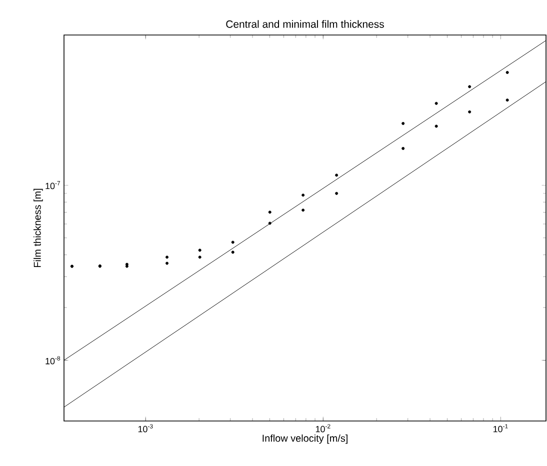 This screenshot has height=466, width=547. Describe the element at coordinates (305, 24) in the screenshot. I see `chart-title: Central and minimal film thickness` at that location.